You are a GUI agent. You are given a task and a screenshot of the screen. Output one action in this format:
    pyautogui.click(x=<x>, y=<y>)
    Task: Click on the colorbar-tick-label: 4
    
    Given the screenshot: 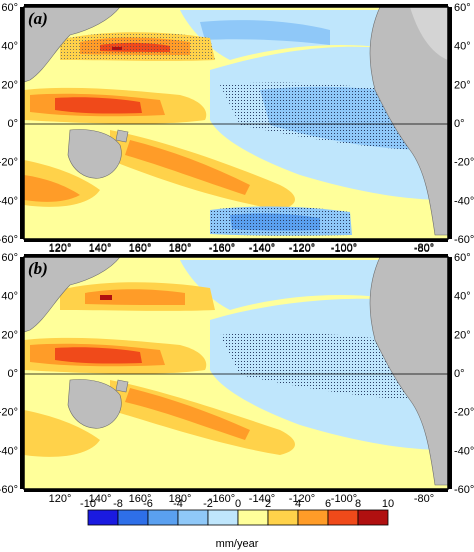 What is the action you would take?
    pyautogui.click(x=298, y=504)
    